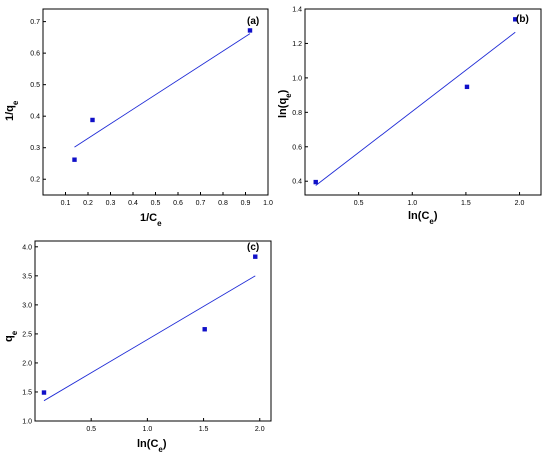 This screenshot has height=457, width=550. I want to click on x-tick-label-b-0: 0.5, so click(359, 203).